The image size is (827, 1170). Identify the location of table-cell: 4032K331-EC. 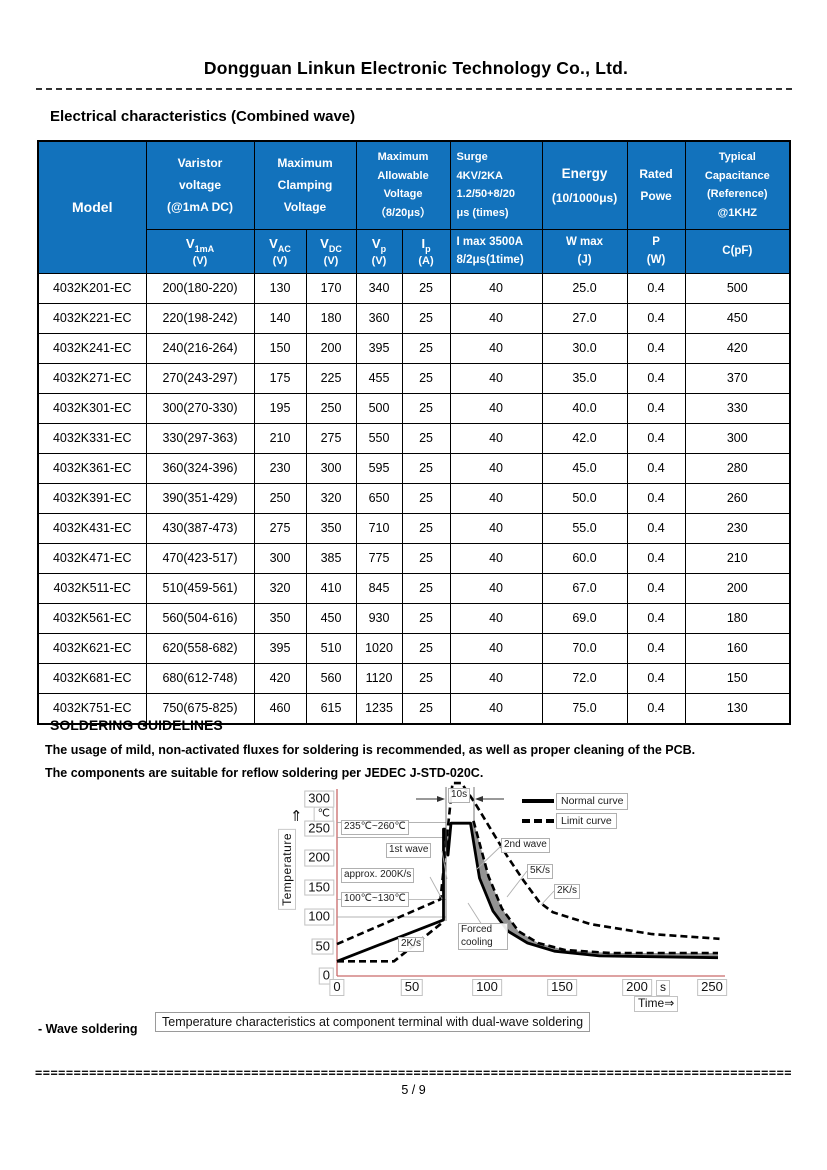
(92, 438).